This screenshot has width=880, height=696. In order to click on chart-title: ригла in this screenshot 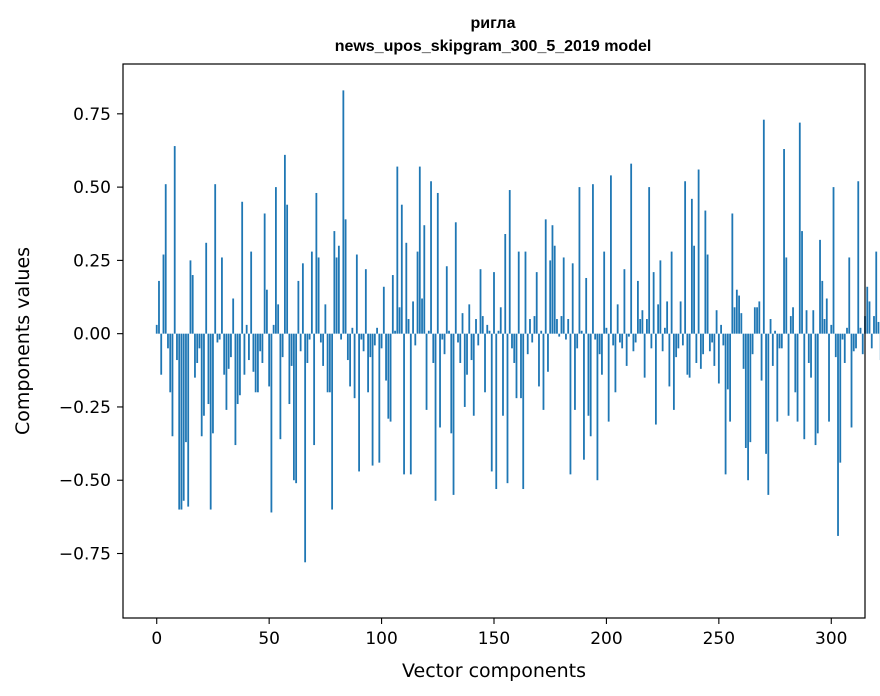, I will do `click(493, 23)`.